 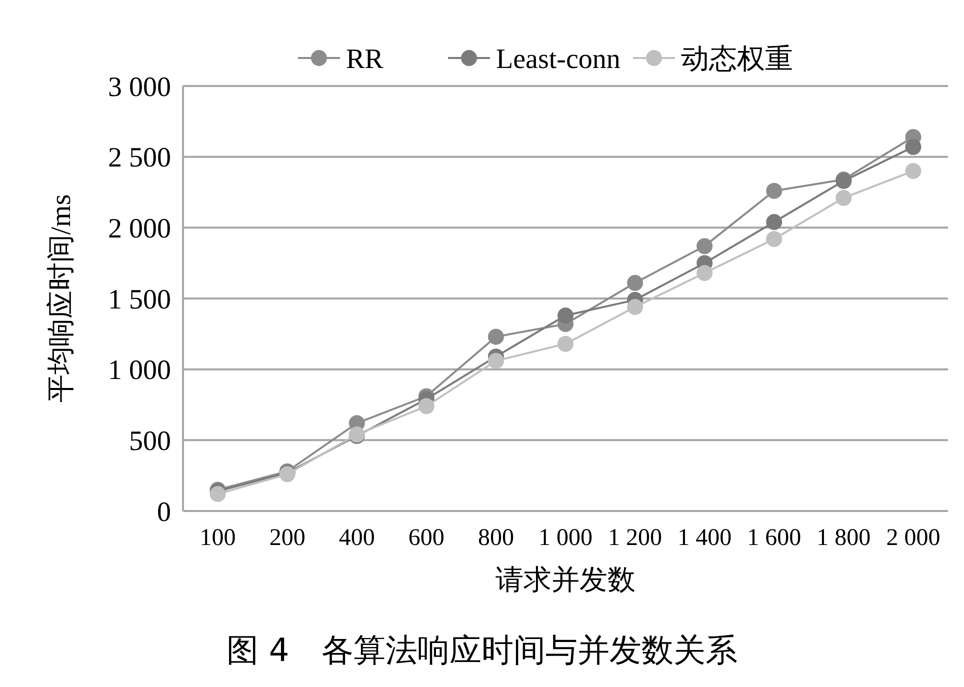 I want to click on y-tick-label: 500, so click(x=150, y=441).